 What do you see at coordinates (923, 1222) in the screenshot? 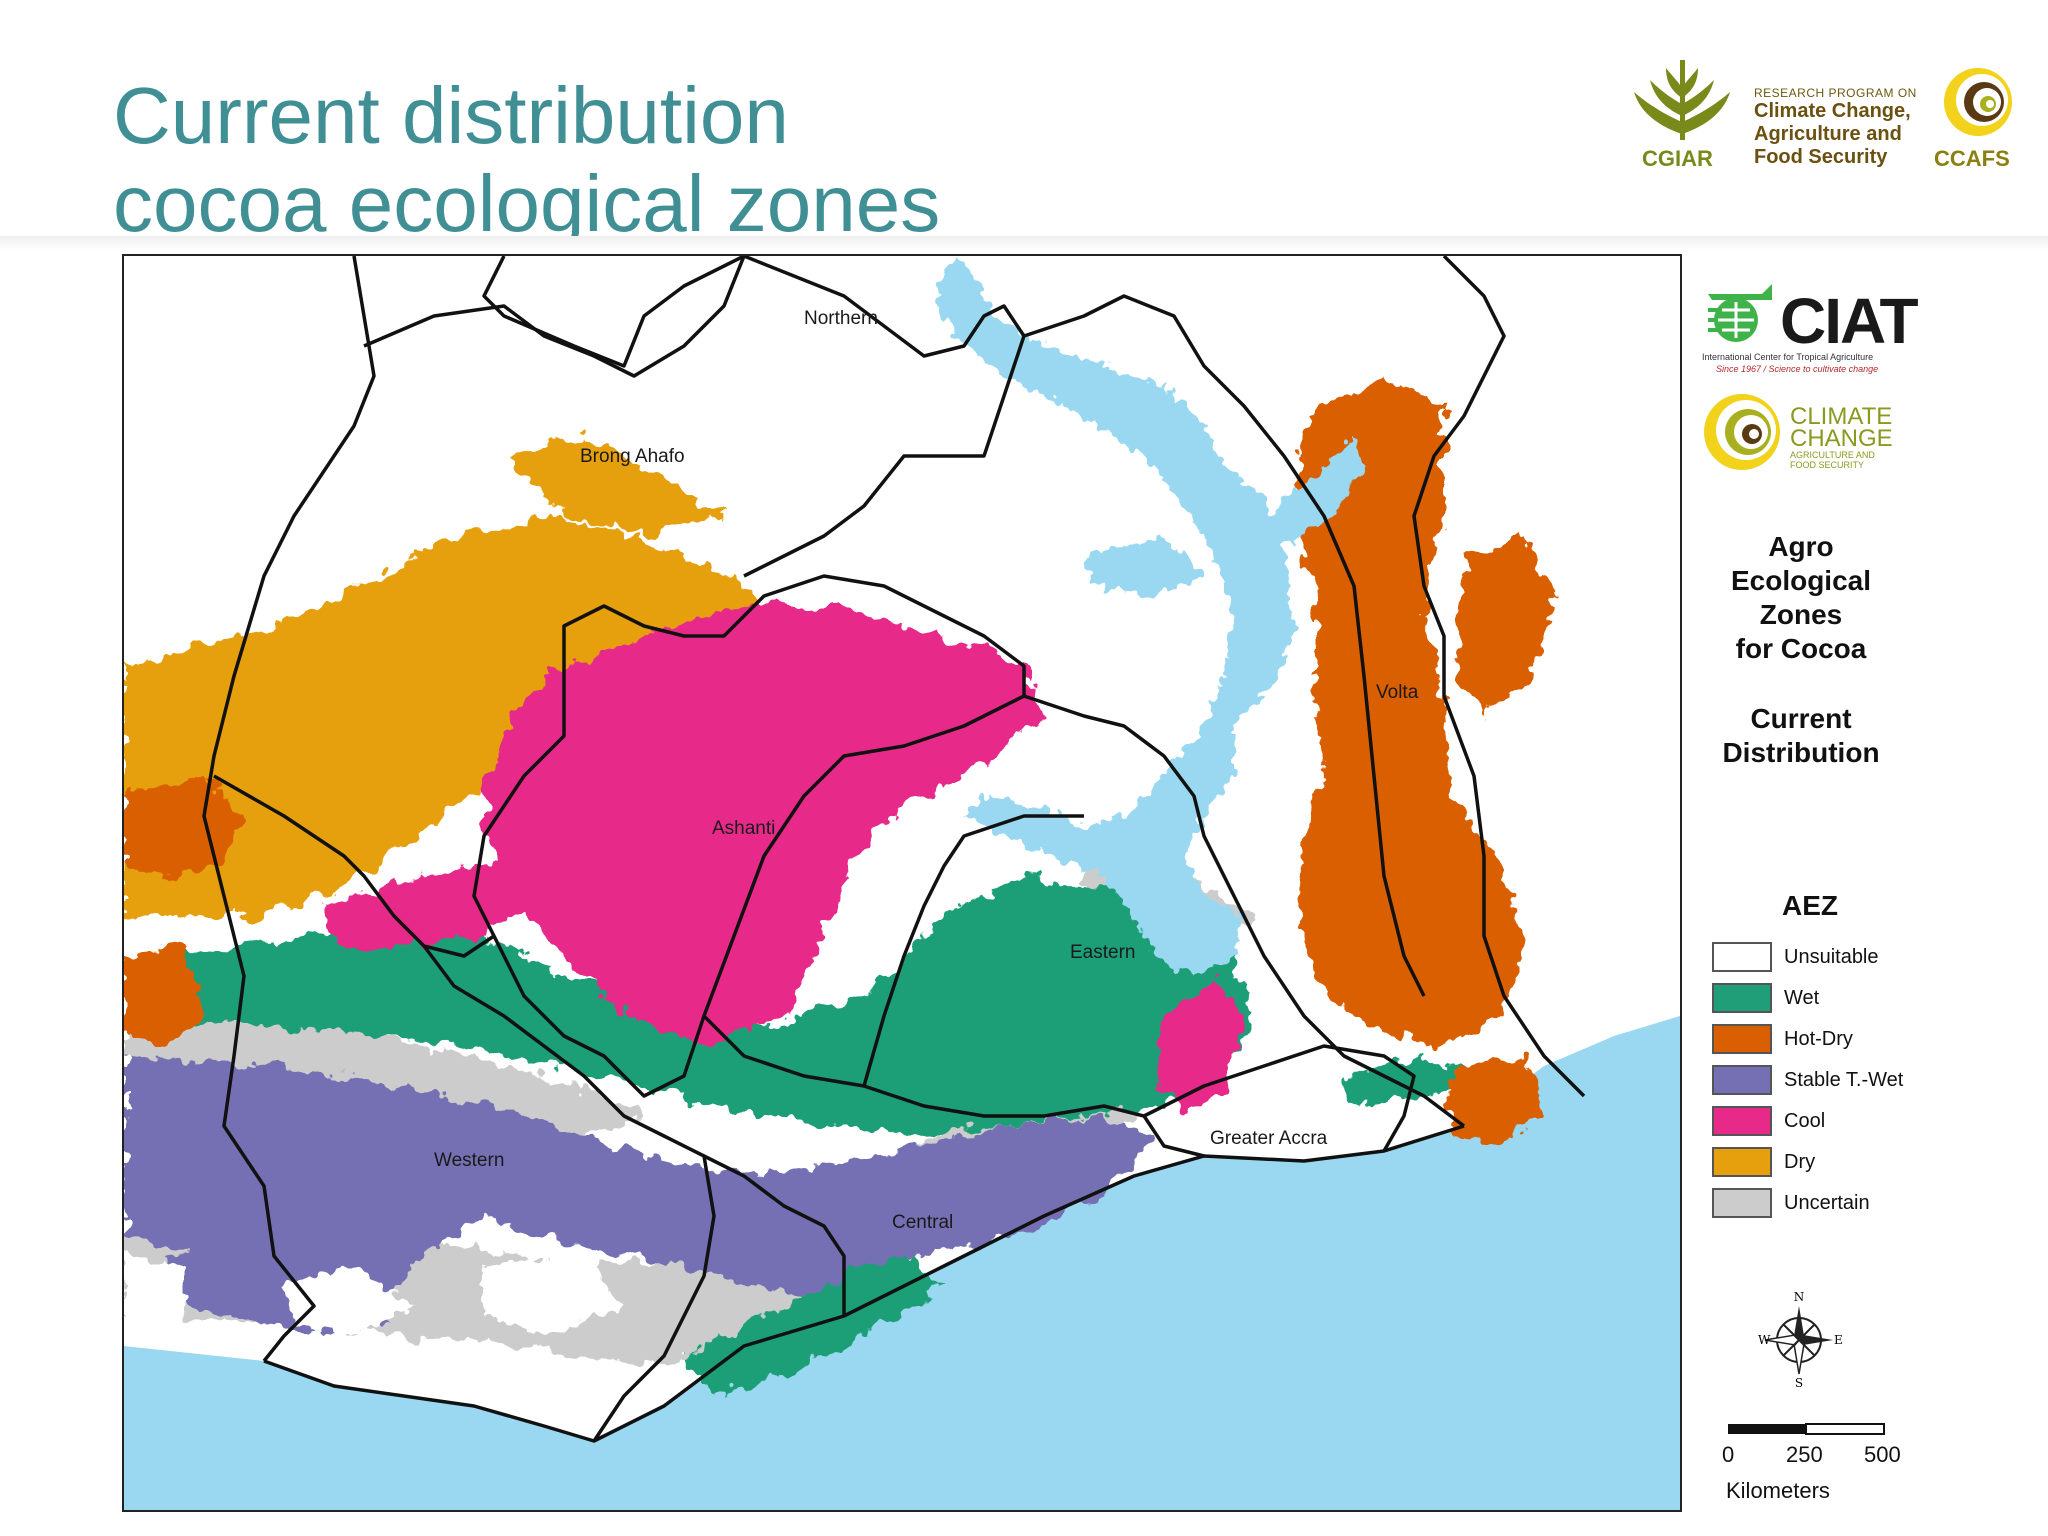
I see `region-label-central: Central` at bounding box center [923, 1222].